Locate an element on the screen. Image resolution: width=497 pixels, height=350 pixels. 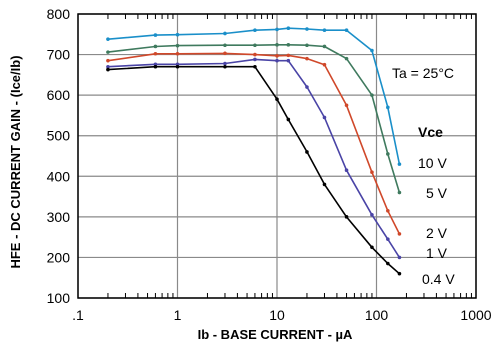
legend-item-0.4v: 0.4 V is located at coordinates (438, 279).